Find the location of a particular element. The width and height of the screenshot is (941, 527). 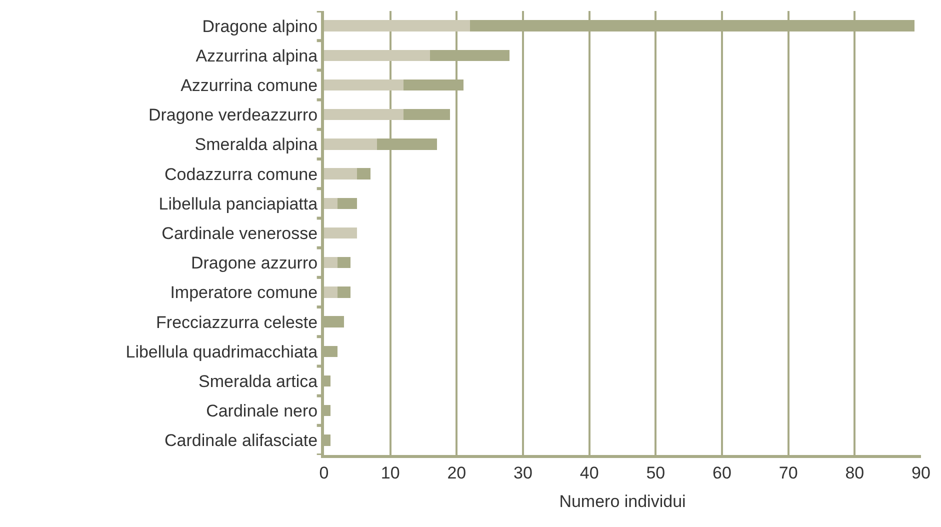

x-tick-label: 10 is located at coordinates (390, 472).